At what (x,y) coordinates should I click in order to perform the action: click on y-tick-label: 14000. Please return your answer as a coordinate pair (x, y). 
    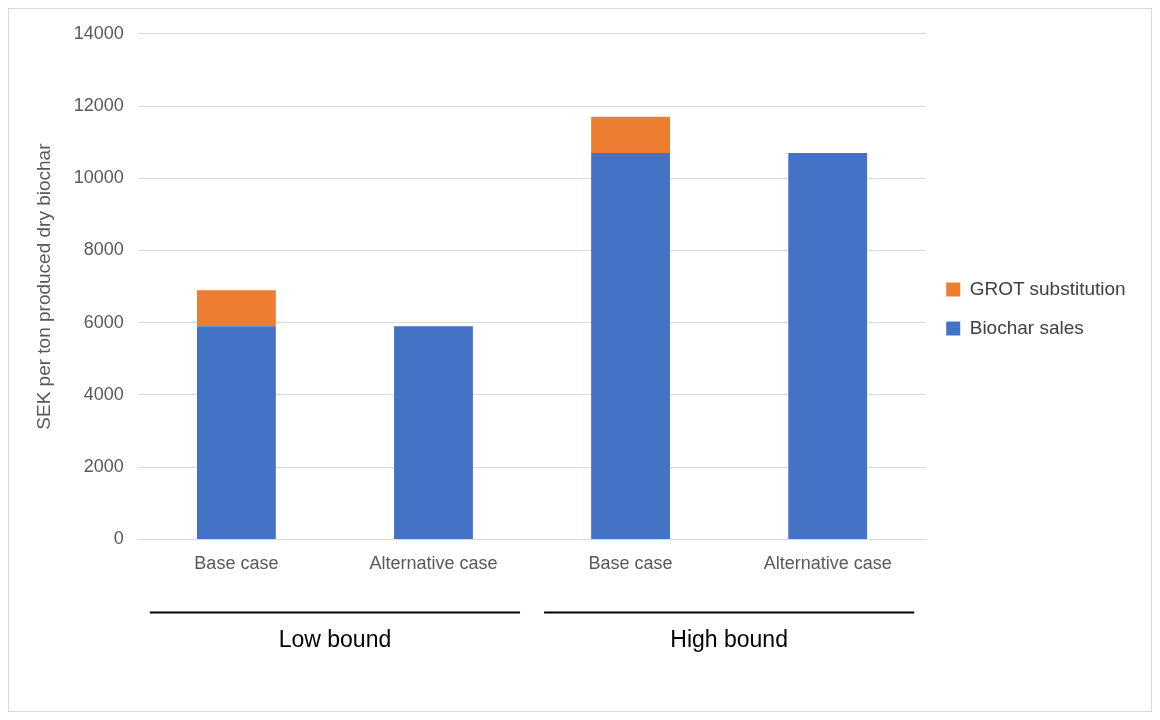
    Looking at the image, I should click on (98, 32).